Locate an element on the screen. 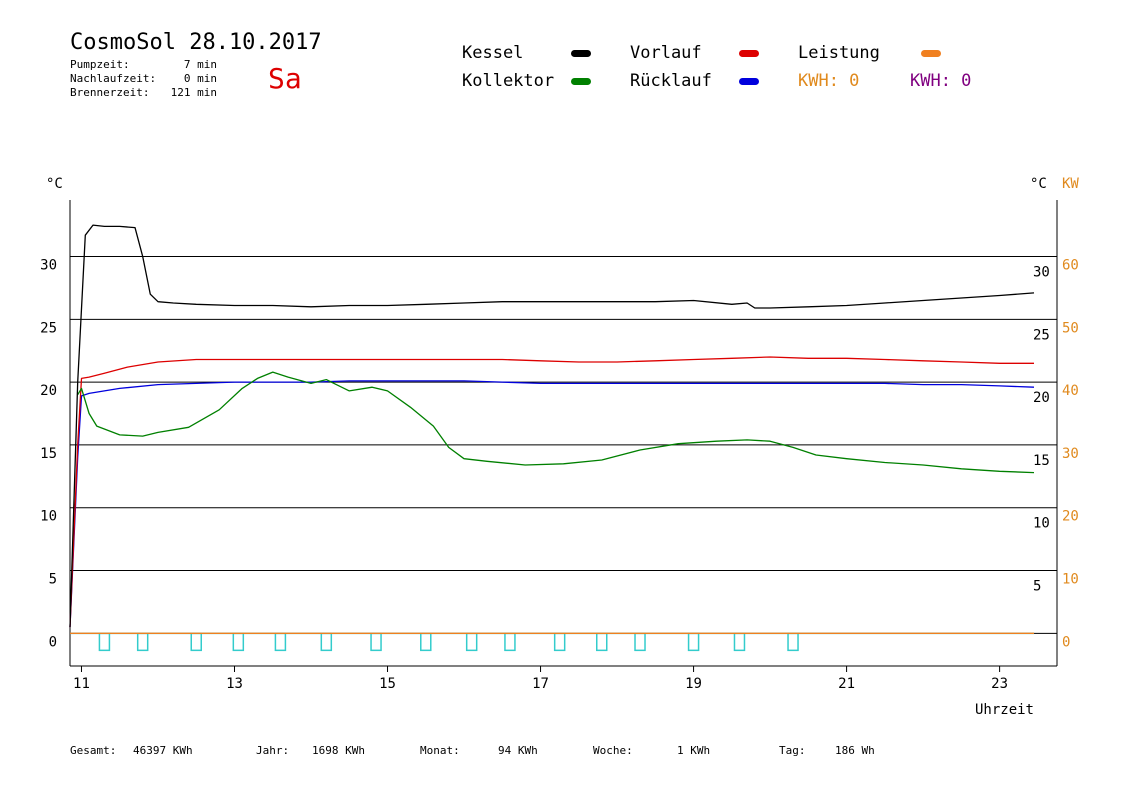 The width and height of the screenshot is (1148, 812). x-tick-label: 17 is located at coordinates (540, 684).